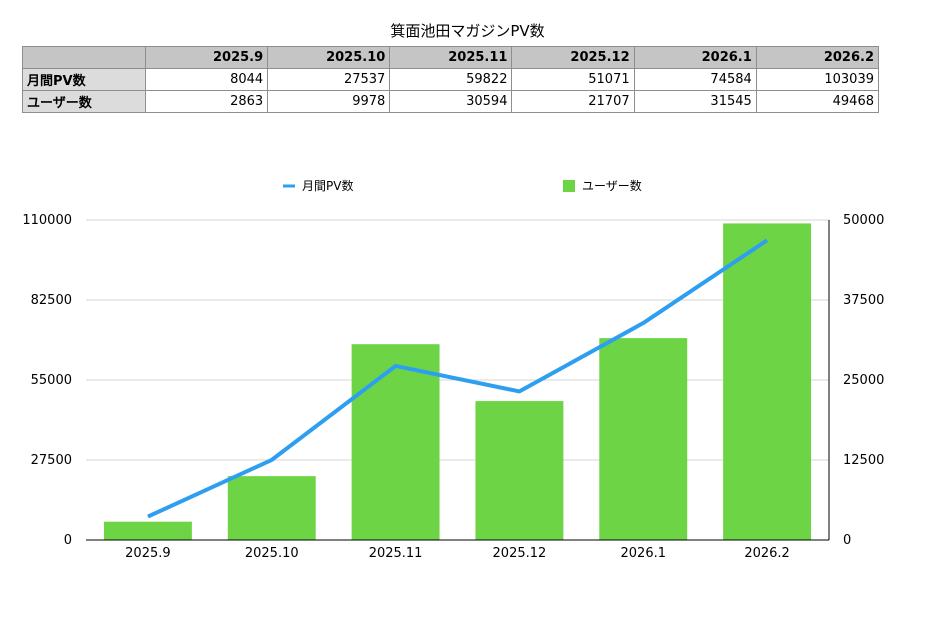  I want to click on table-cell: 30594, so click(451, 101).